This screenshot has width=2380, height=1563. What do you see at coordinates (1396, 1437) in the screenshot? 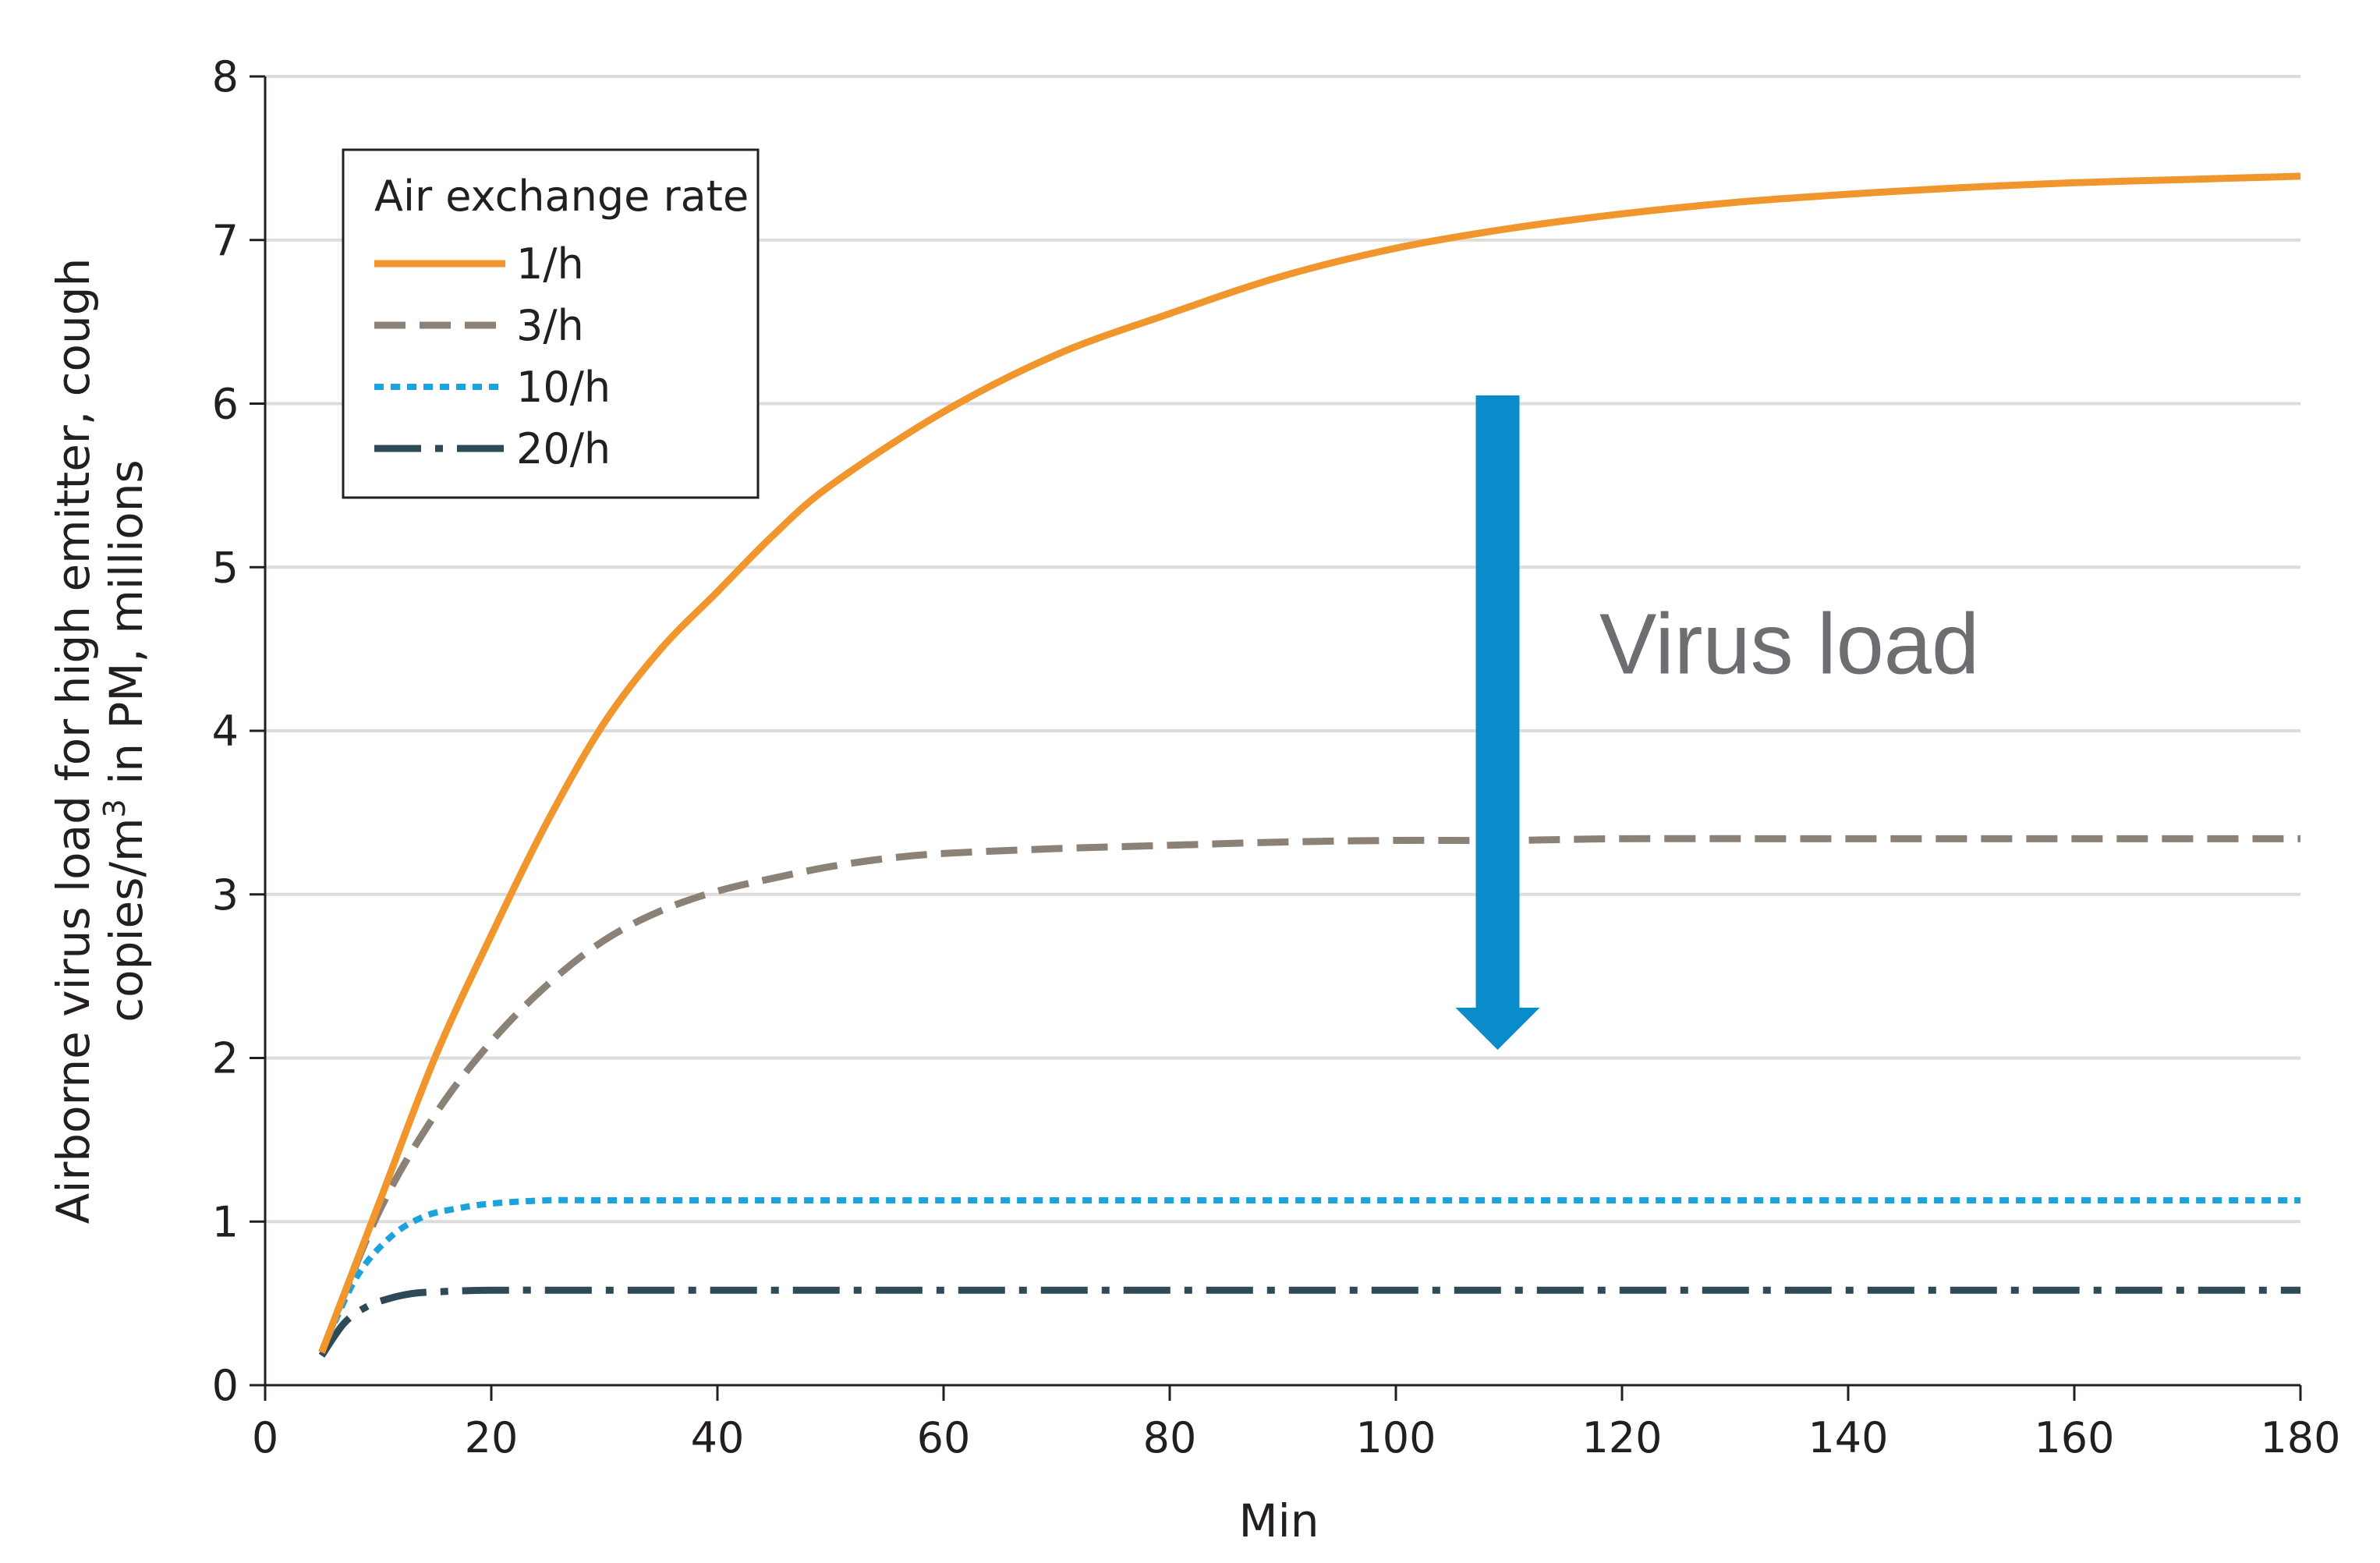
I see `x-tick-label-100: 100` at bounding box center [1396, 1437].